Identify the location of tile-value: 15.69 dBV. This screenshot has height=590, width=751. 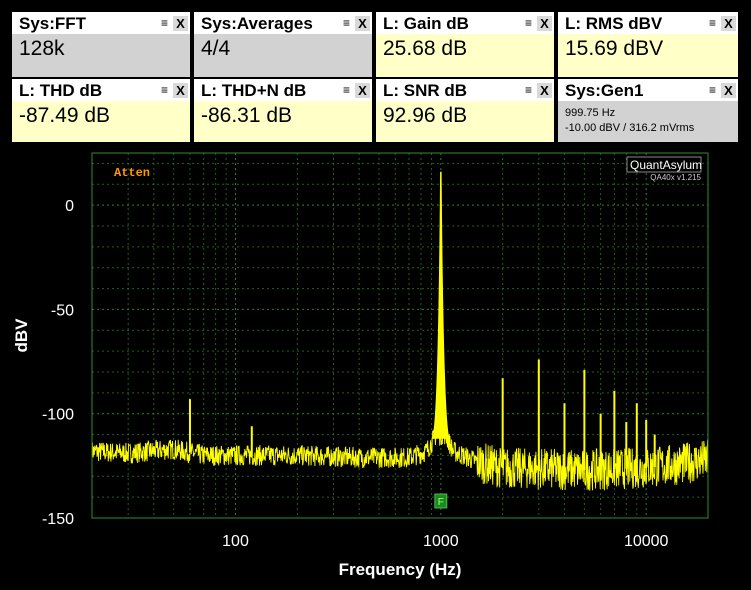
(614, 48).